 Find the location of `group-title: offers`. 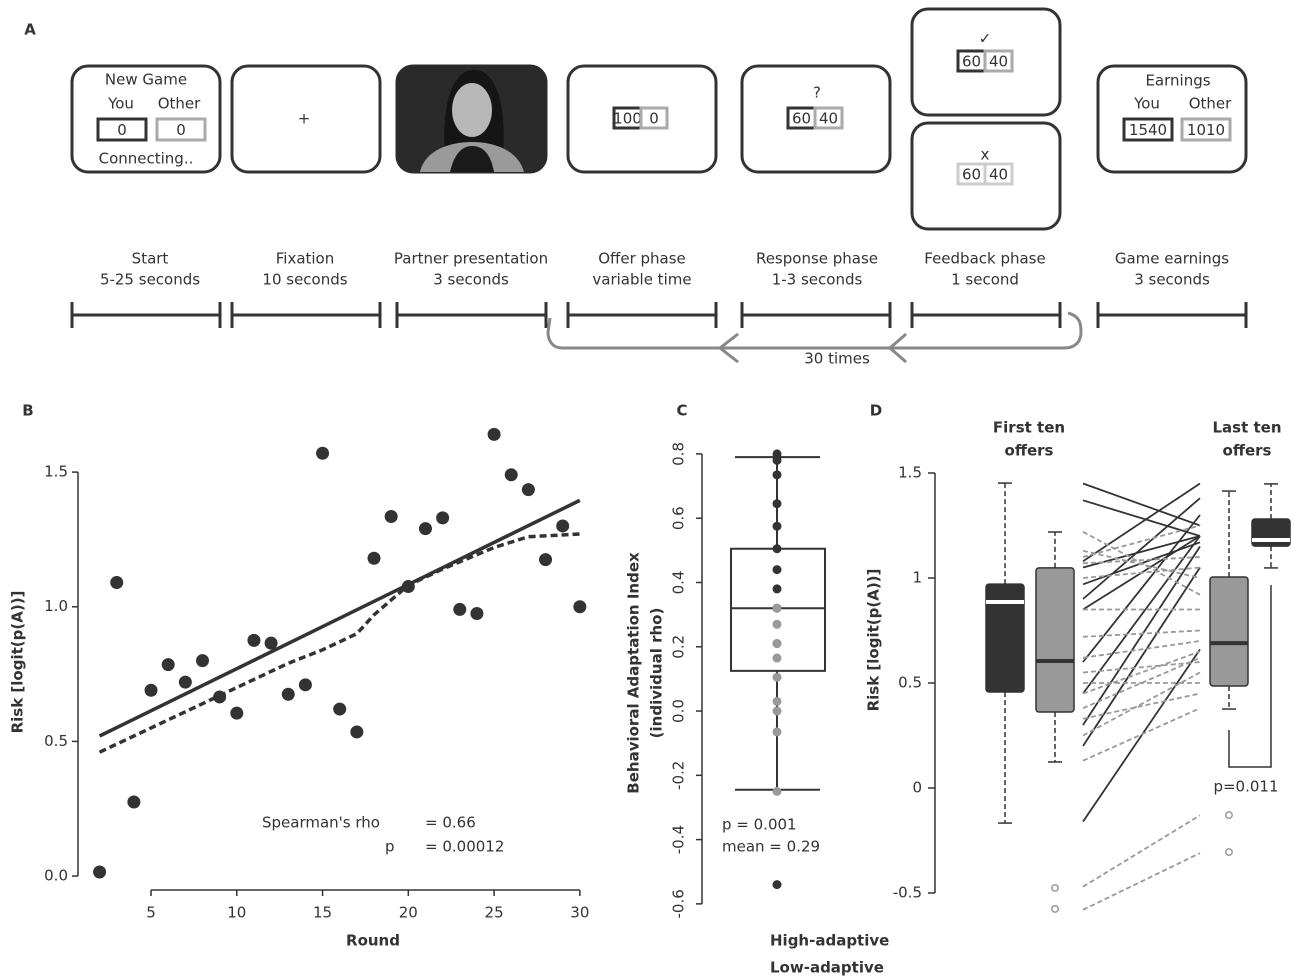

group-title: offers is located at coordinates (1247, 451).